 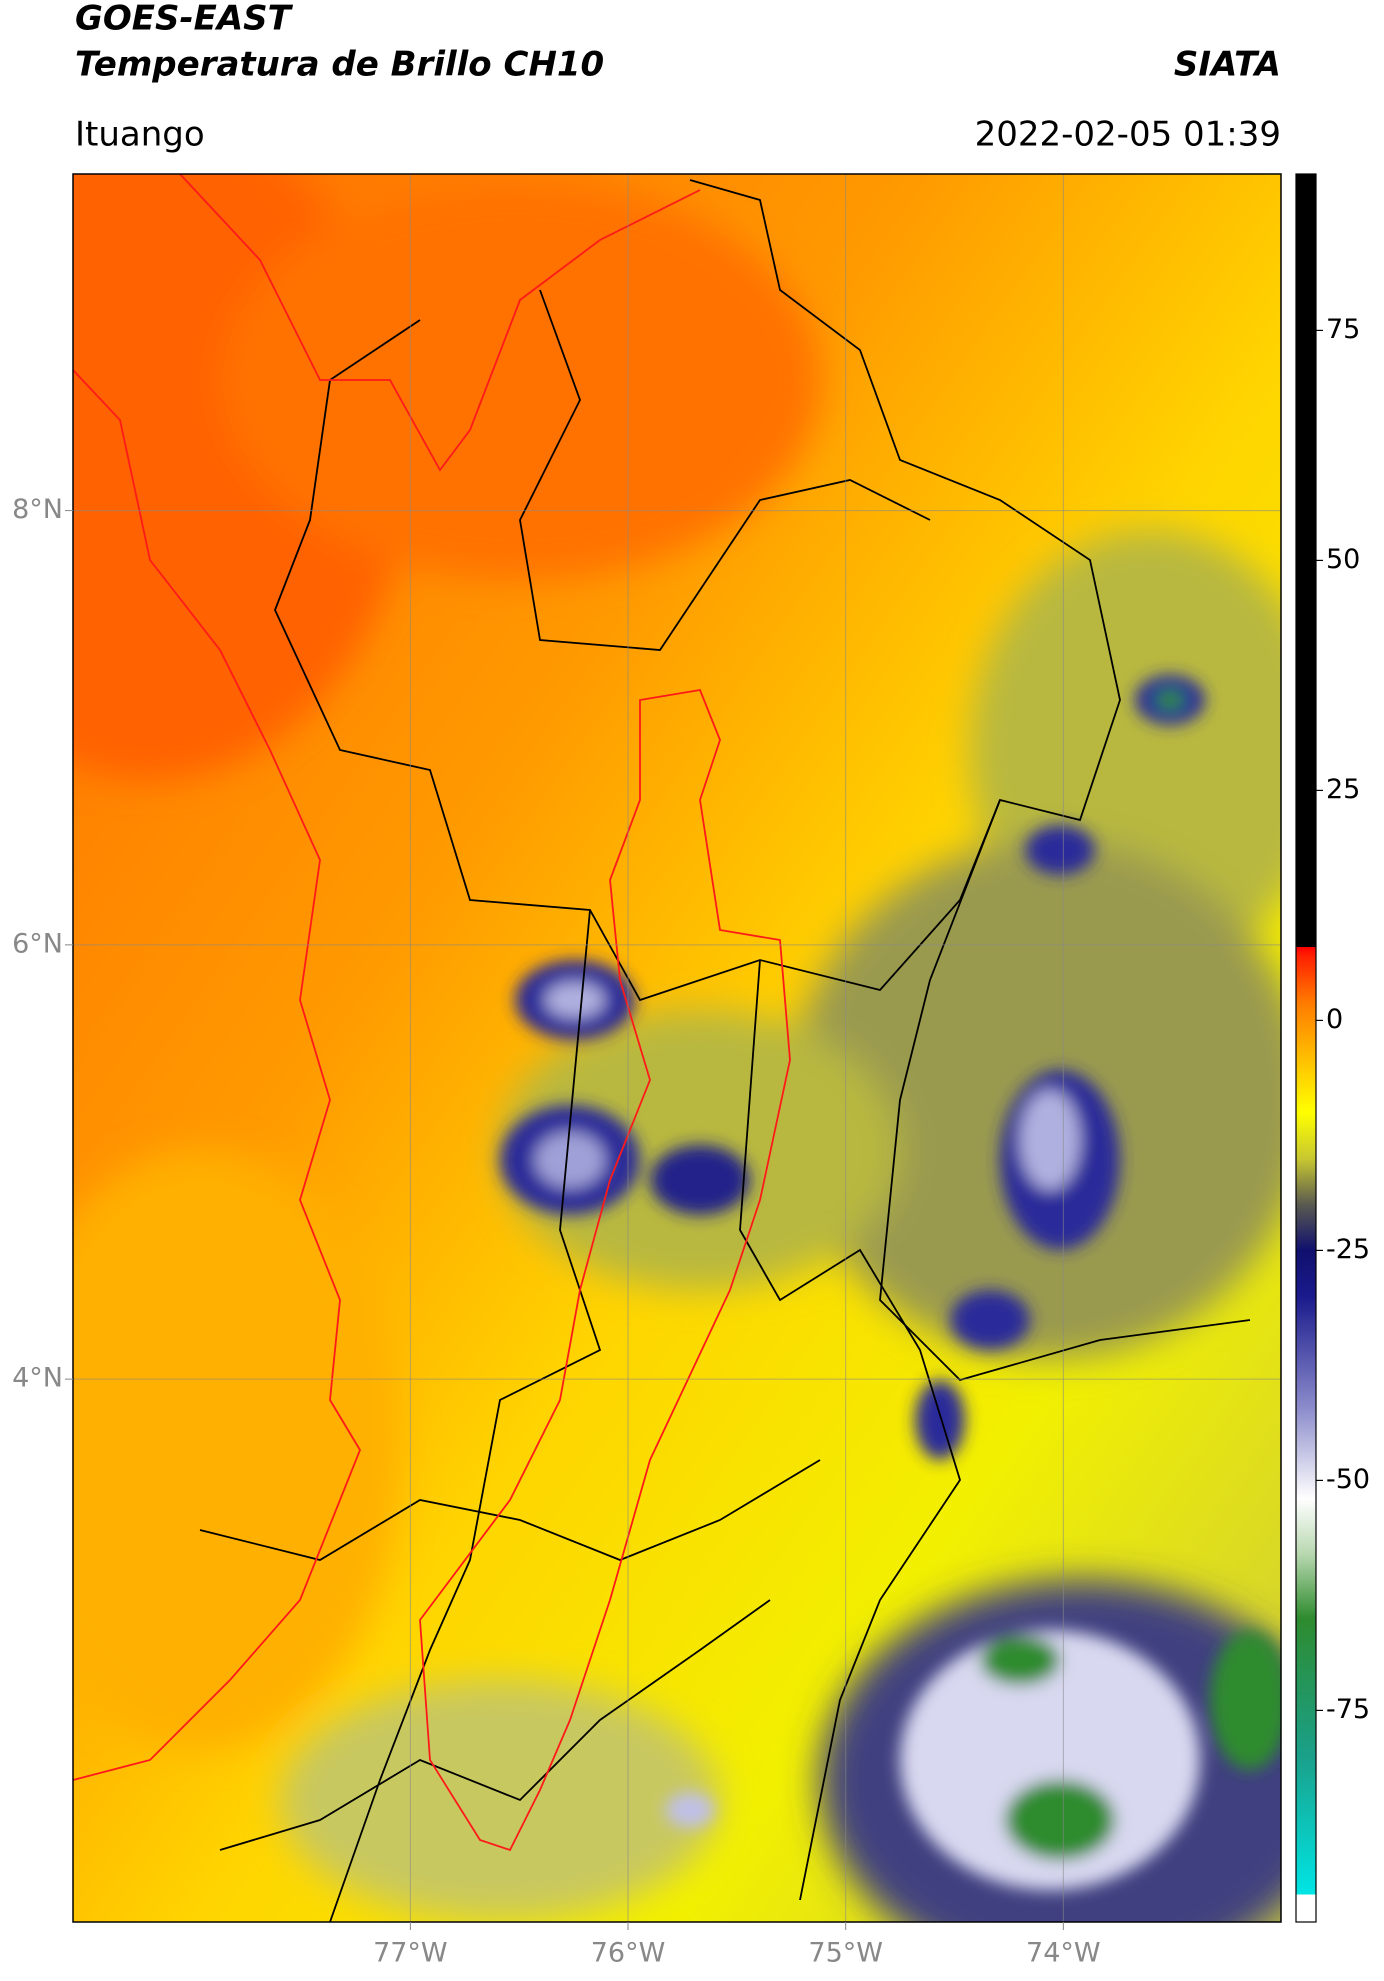 What do you see at coordinates (1063, 1953) in the screenshot?
I see `x-tick-label: 74°W` at bounding box center [1063, 1953].